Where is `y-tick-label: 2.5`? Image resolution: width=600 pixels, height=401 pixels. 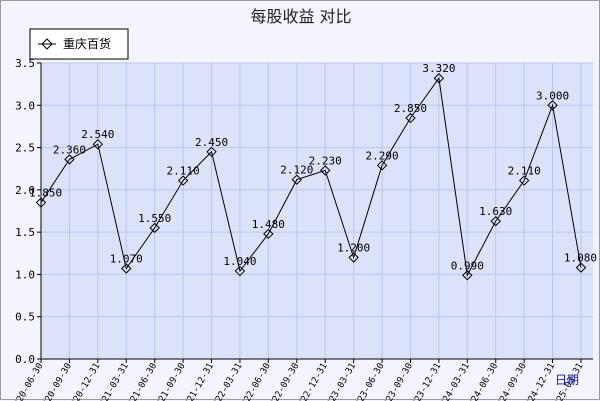
y-tick-label: 2.5 is located at coordinates (25, 148).